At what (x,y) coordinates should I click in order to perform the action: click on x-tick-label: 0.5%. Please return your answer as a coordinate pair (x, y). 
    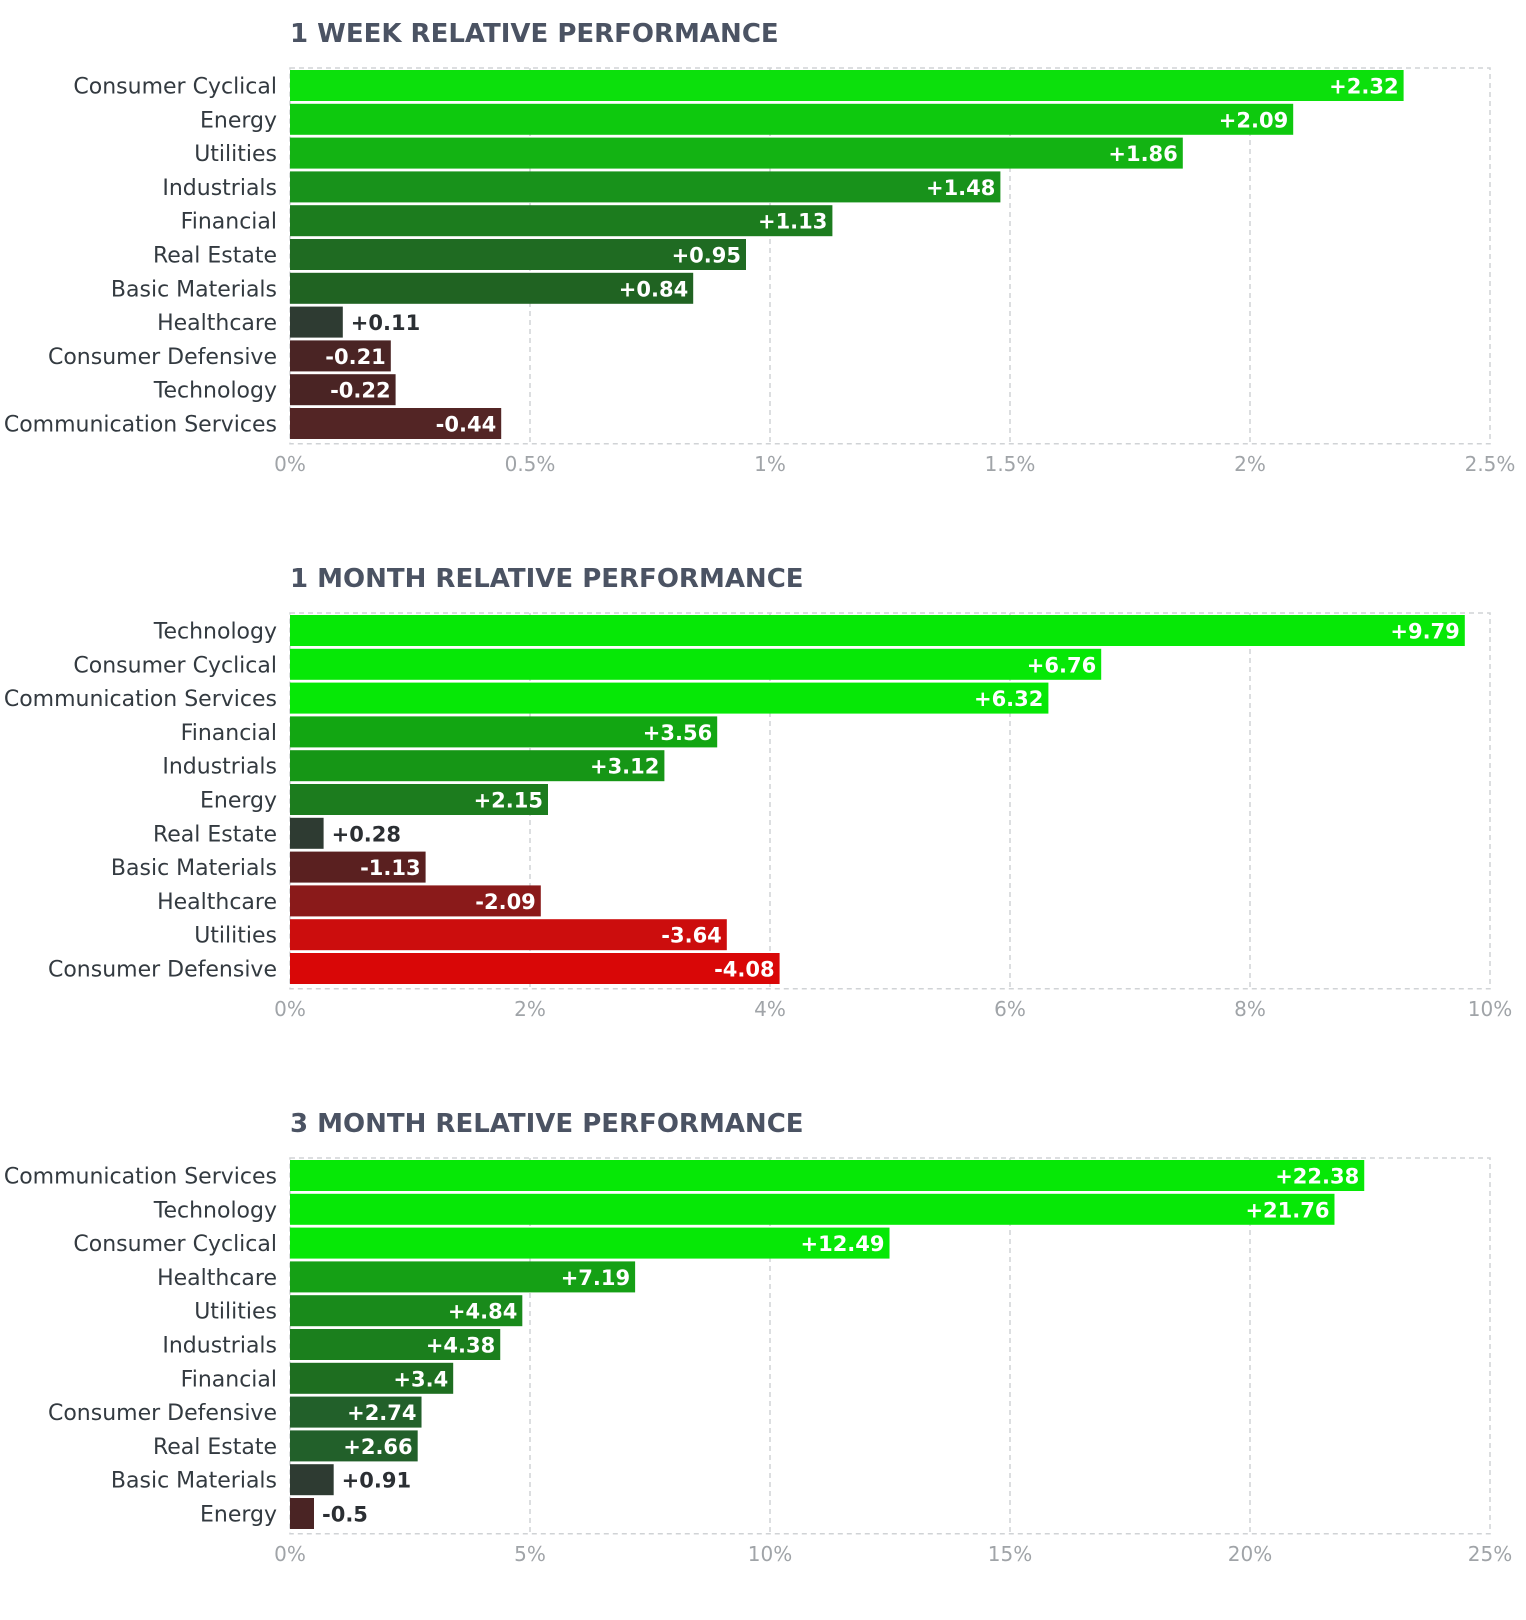
    Looking at the image, I should click on (530, 464).